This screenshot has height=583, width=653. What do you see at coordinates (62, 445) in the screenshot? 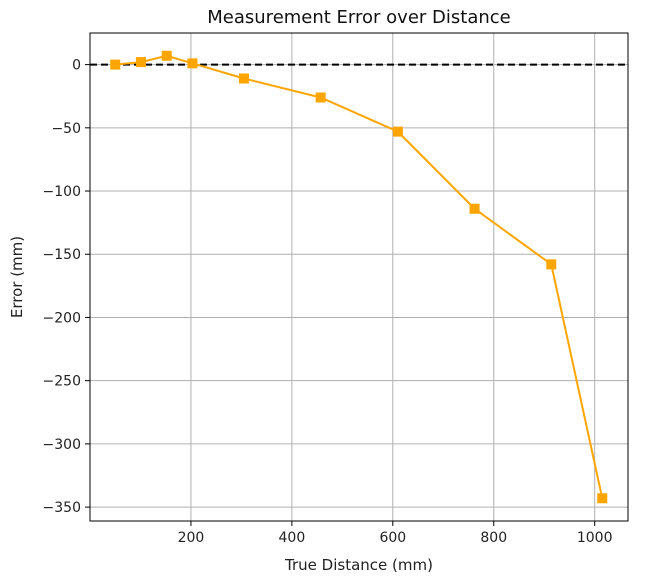
I see `y-tick-label: −300` at bounding box center [62, 445].